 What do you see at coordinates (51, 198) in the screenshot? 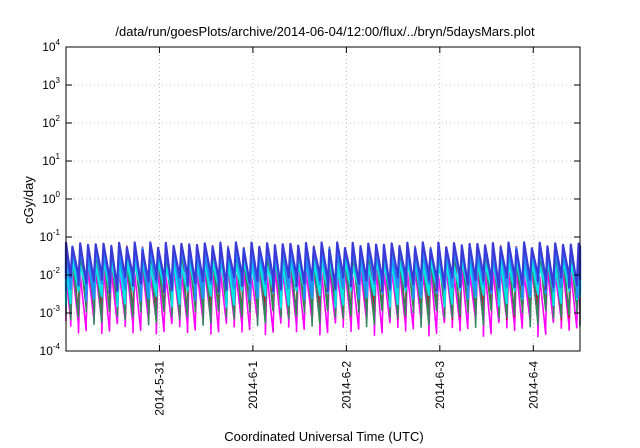
I see `y-tick-label: 10⁰` at bounding box center [51, 198].